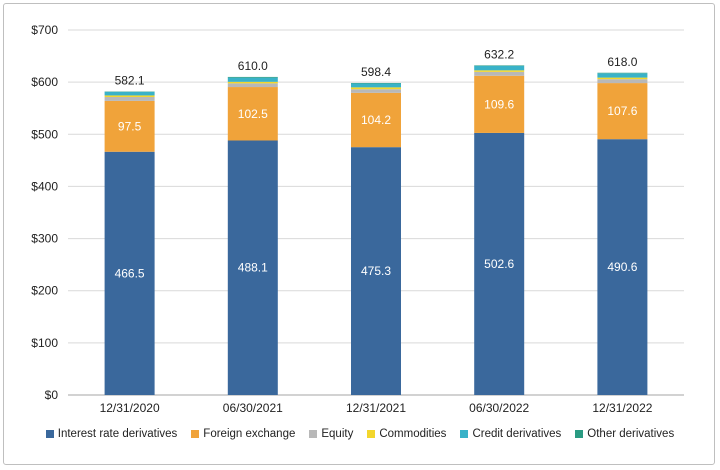  What do you see at coordinates (44, 82) in the screenshot?
I see `y-tick-label: $600` at bounding box center [44, 82].